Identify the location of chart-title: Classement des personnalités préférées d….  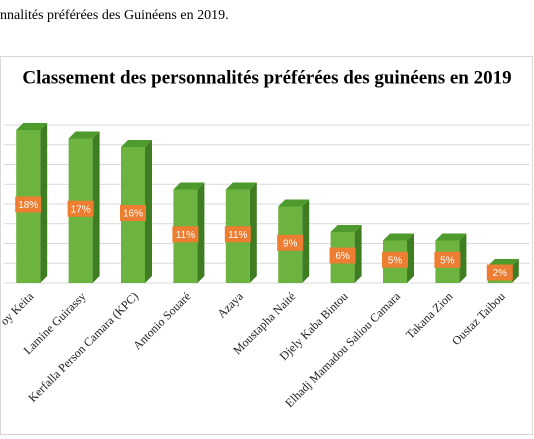
(266, 77).